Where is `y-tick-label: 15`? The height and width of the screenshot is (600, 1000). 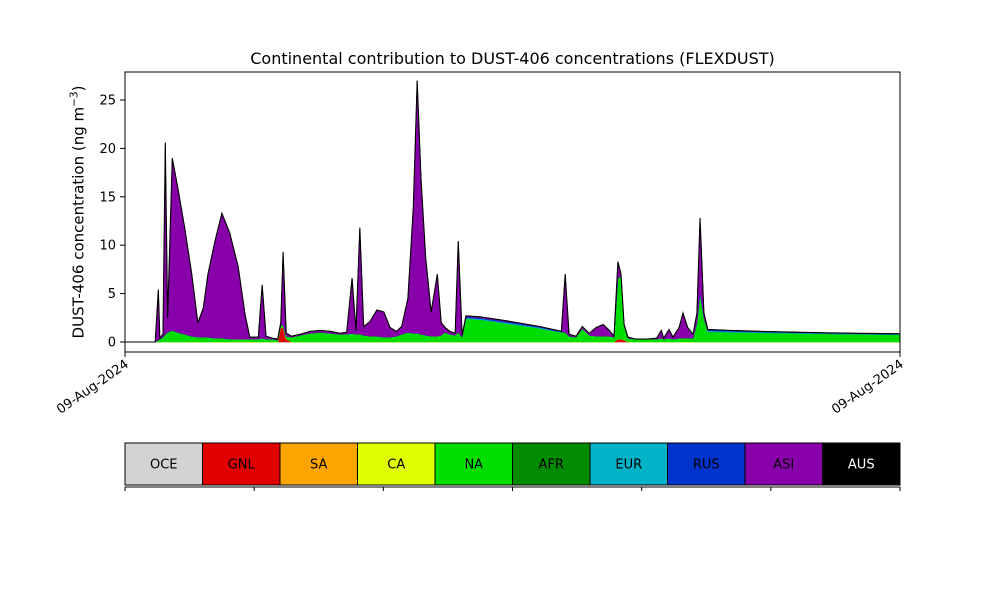 y-tick-label: 15 is located at coordinates (107, 197).